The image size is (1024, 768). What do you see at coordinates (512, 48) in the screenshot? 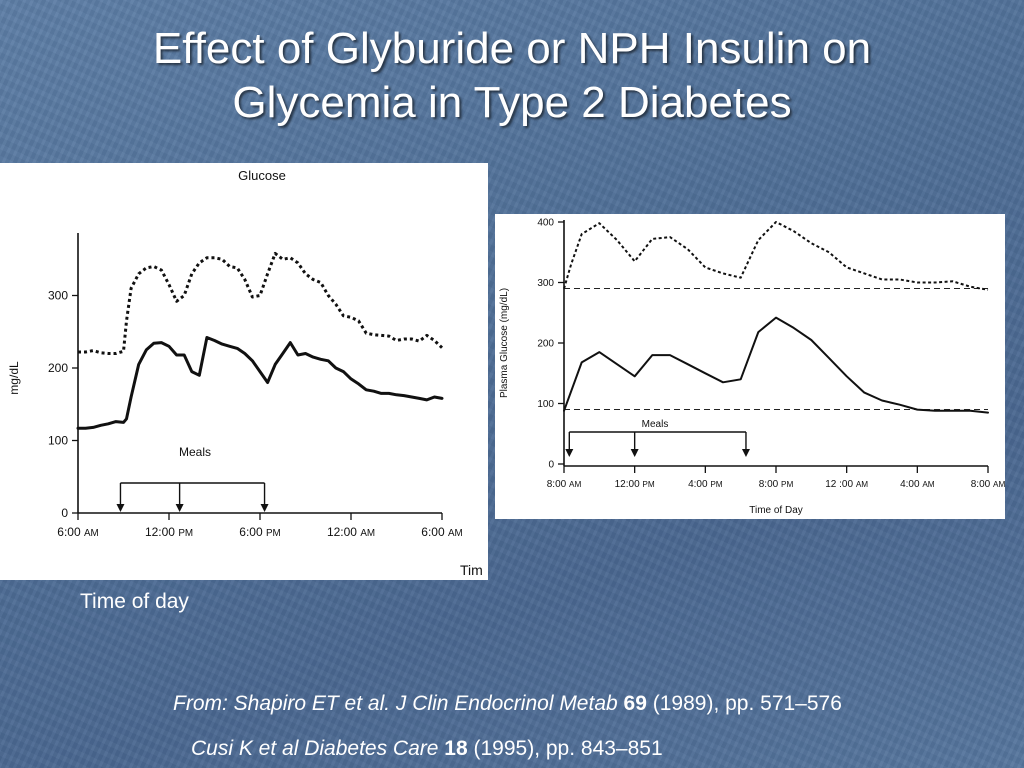
I see `title-line-1: Effect of Glyburide or NPH Insulin on` at bounding box center [512, 48].